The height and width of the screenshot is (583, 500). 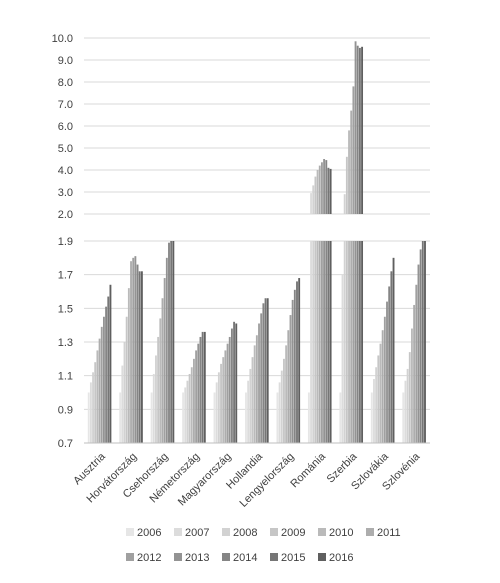 I want to click on x-tick-label: Románia, so click(x=308, y=470).